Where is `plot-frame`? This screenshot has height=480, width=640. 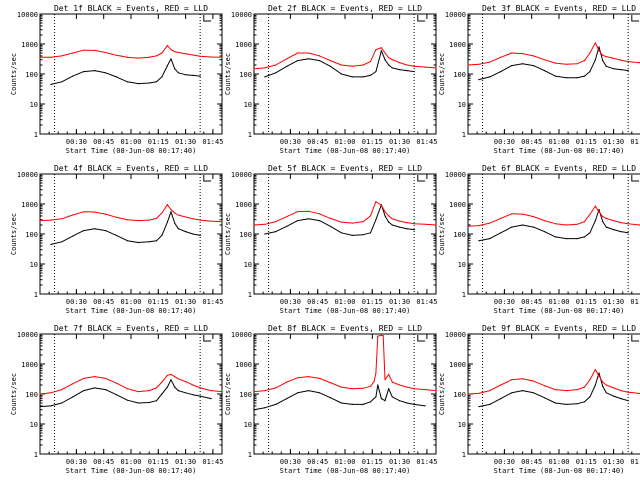
plot-frame is located at coordinates (131, 394).